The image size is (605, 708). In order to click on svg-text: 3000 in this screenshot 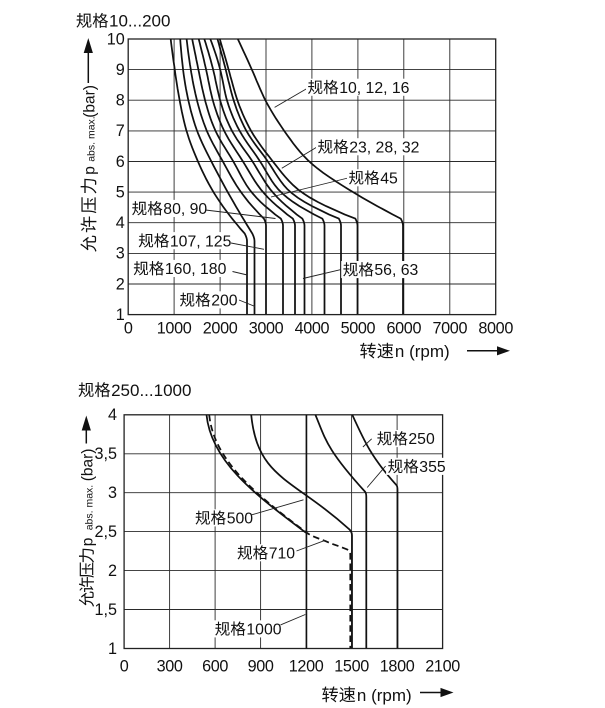, I will do `click(266, 329)`.